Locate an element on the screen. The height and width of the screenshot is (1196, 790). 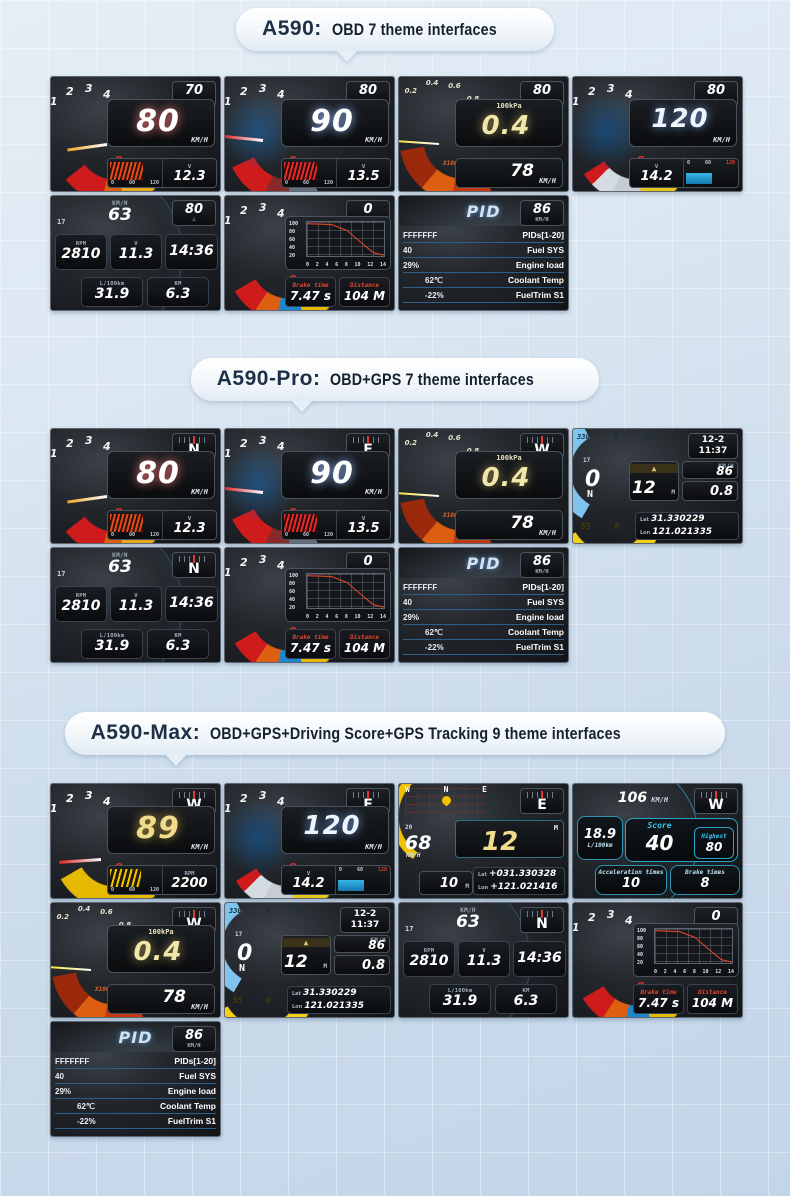
score-caption: Score is located at coordinates (659, 825).